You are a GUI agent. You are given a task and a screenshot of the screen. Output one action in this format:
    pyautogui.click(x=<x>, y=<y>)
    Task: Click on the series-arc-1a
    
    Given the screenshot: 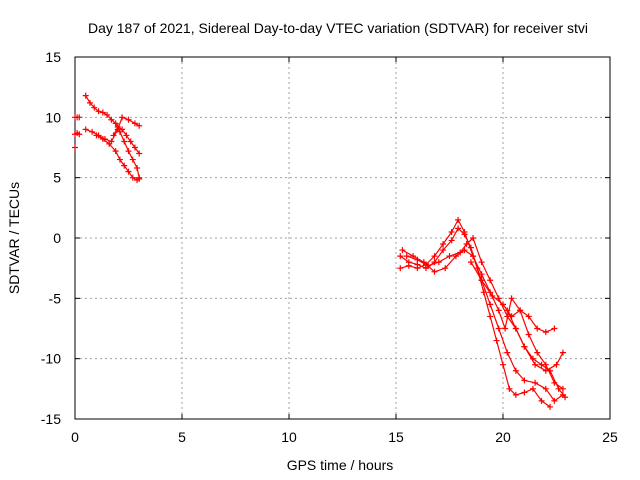 What is the action you would take?
    pyautogui.click(x=77, y=117)
    